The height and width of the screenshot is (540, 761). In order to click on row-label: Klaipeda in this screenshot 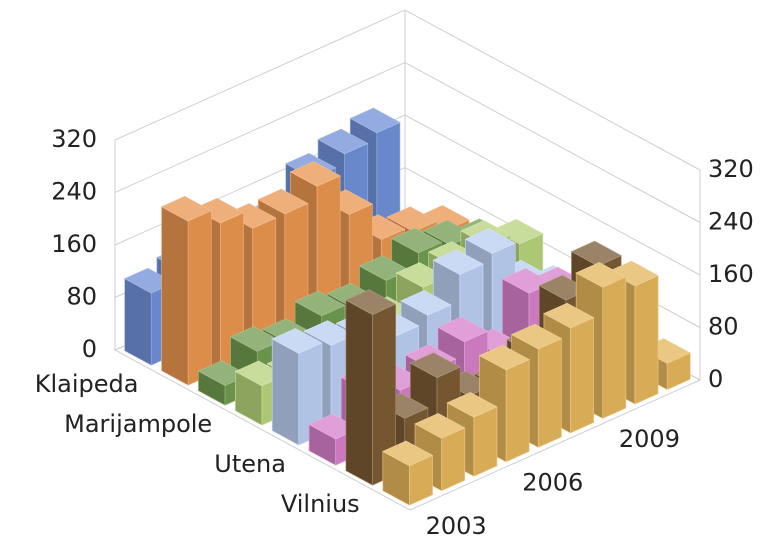, I will do `click(87, 384)`.